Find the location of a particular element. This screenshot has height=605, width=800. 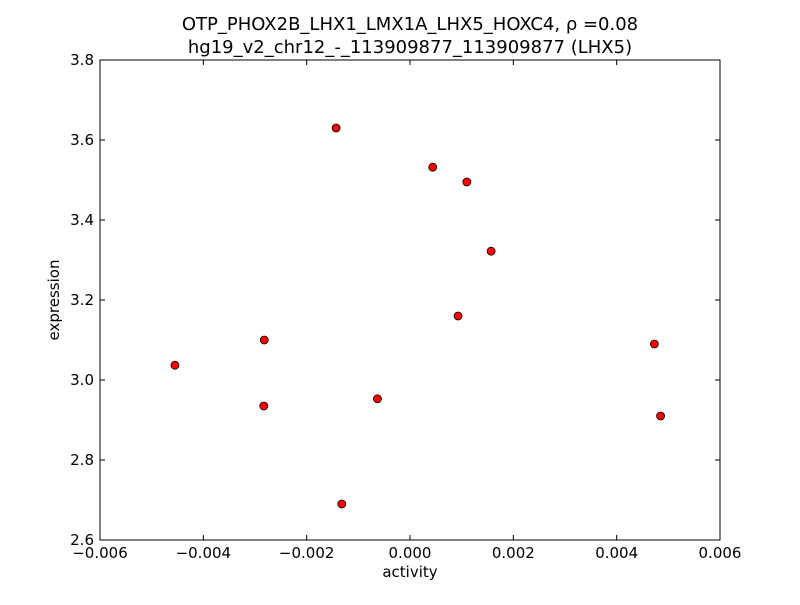

x-tick-label: −0.002 is located at coordinates (307, 553).